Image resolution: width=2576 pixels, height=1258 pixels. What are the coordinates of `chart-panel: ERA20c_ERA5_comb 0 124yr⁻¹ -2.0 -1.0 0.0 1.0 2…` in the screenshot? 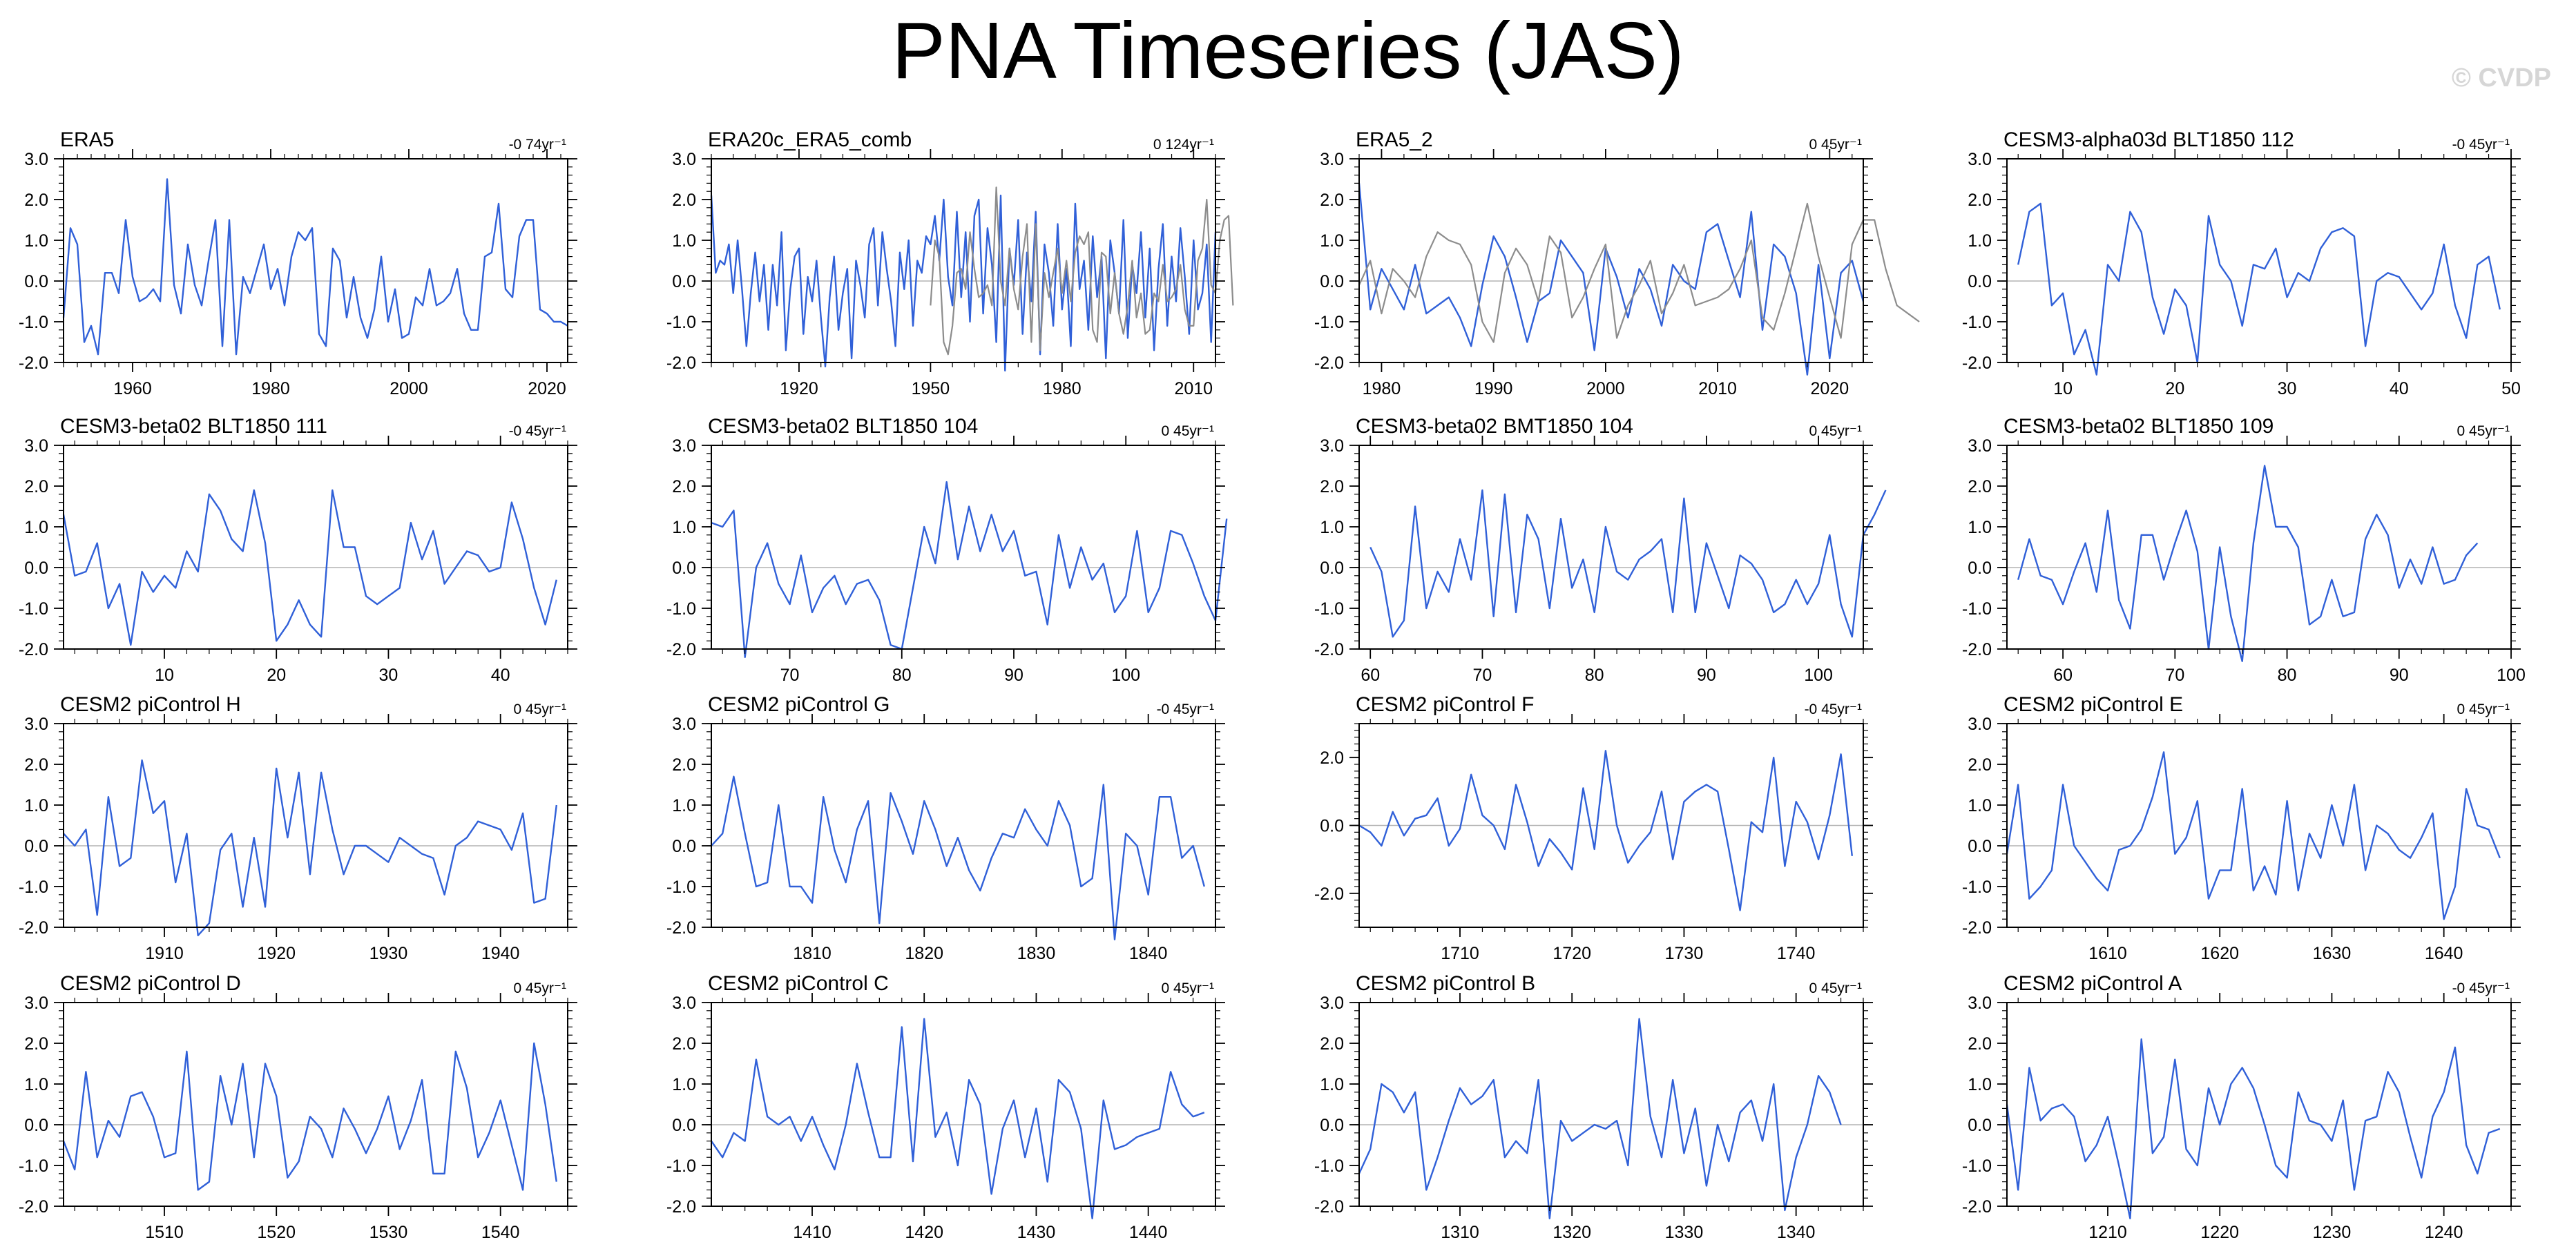 It's located at (950, 263).